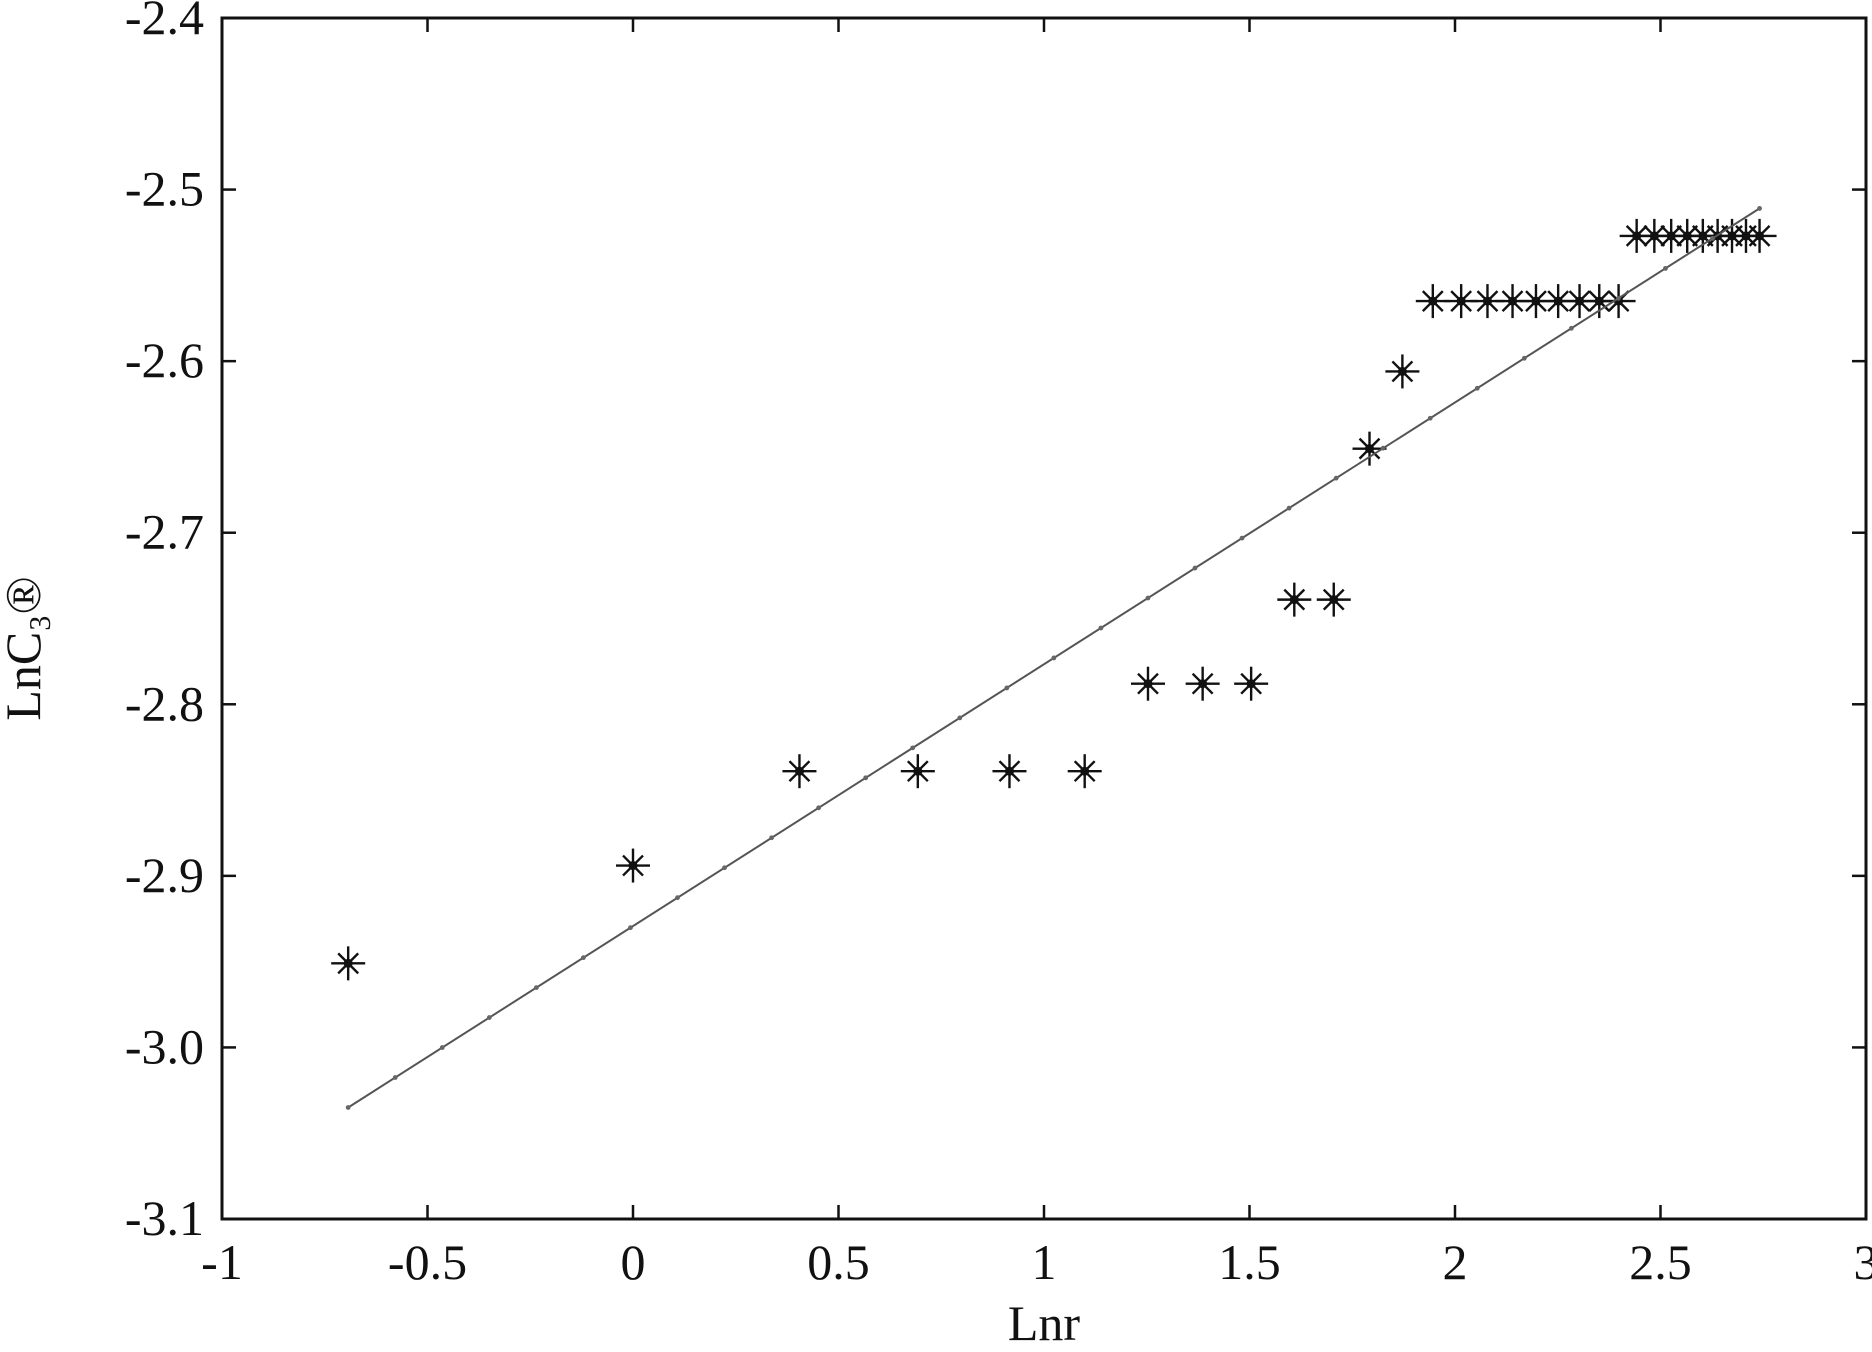  Describe the element at coordinates (164, 360) in the screenshot. I see `y-tick-label: -2.6` at that location.